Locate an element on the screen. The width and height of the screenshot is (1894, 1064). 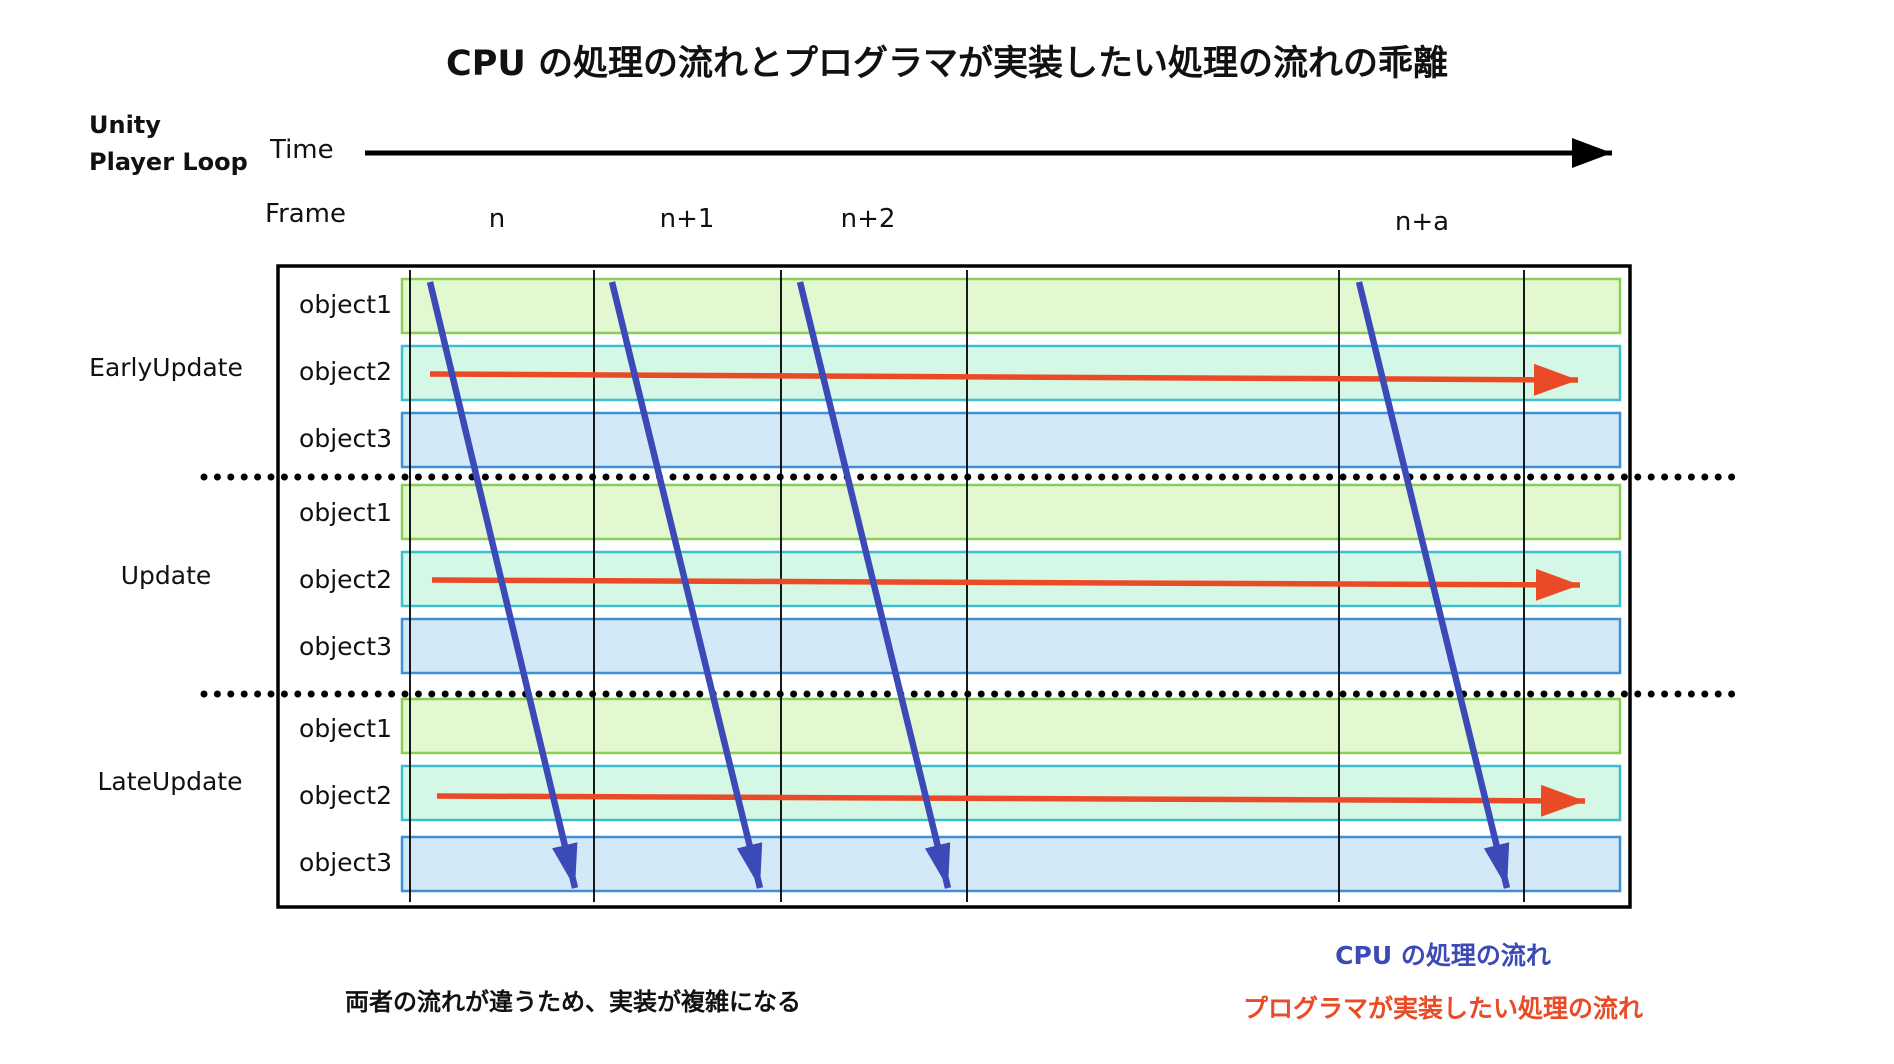
frame-label: Frame is located at coordinates (306, 214).